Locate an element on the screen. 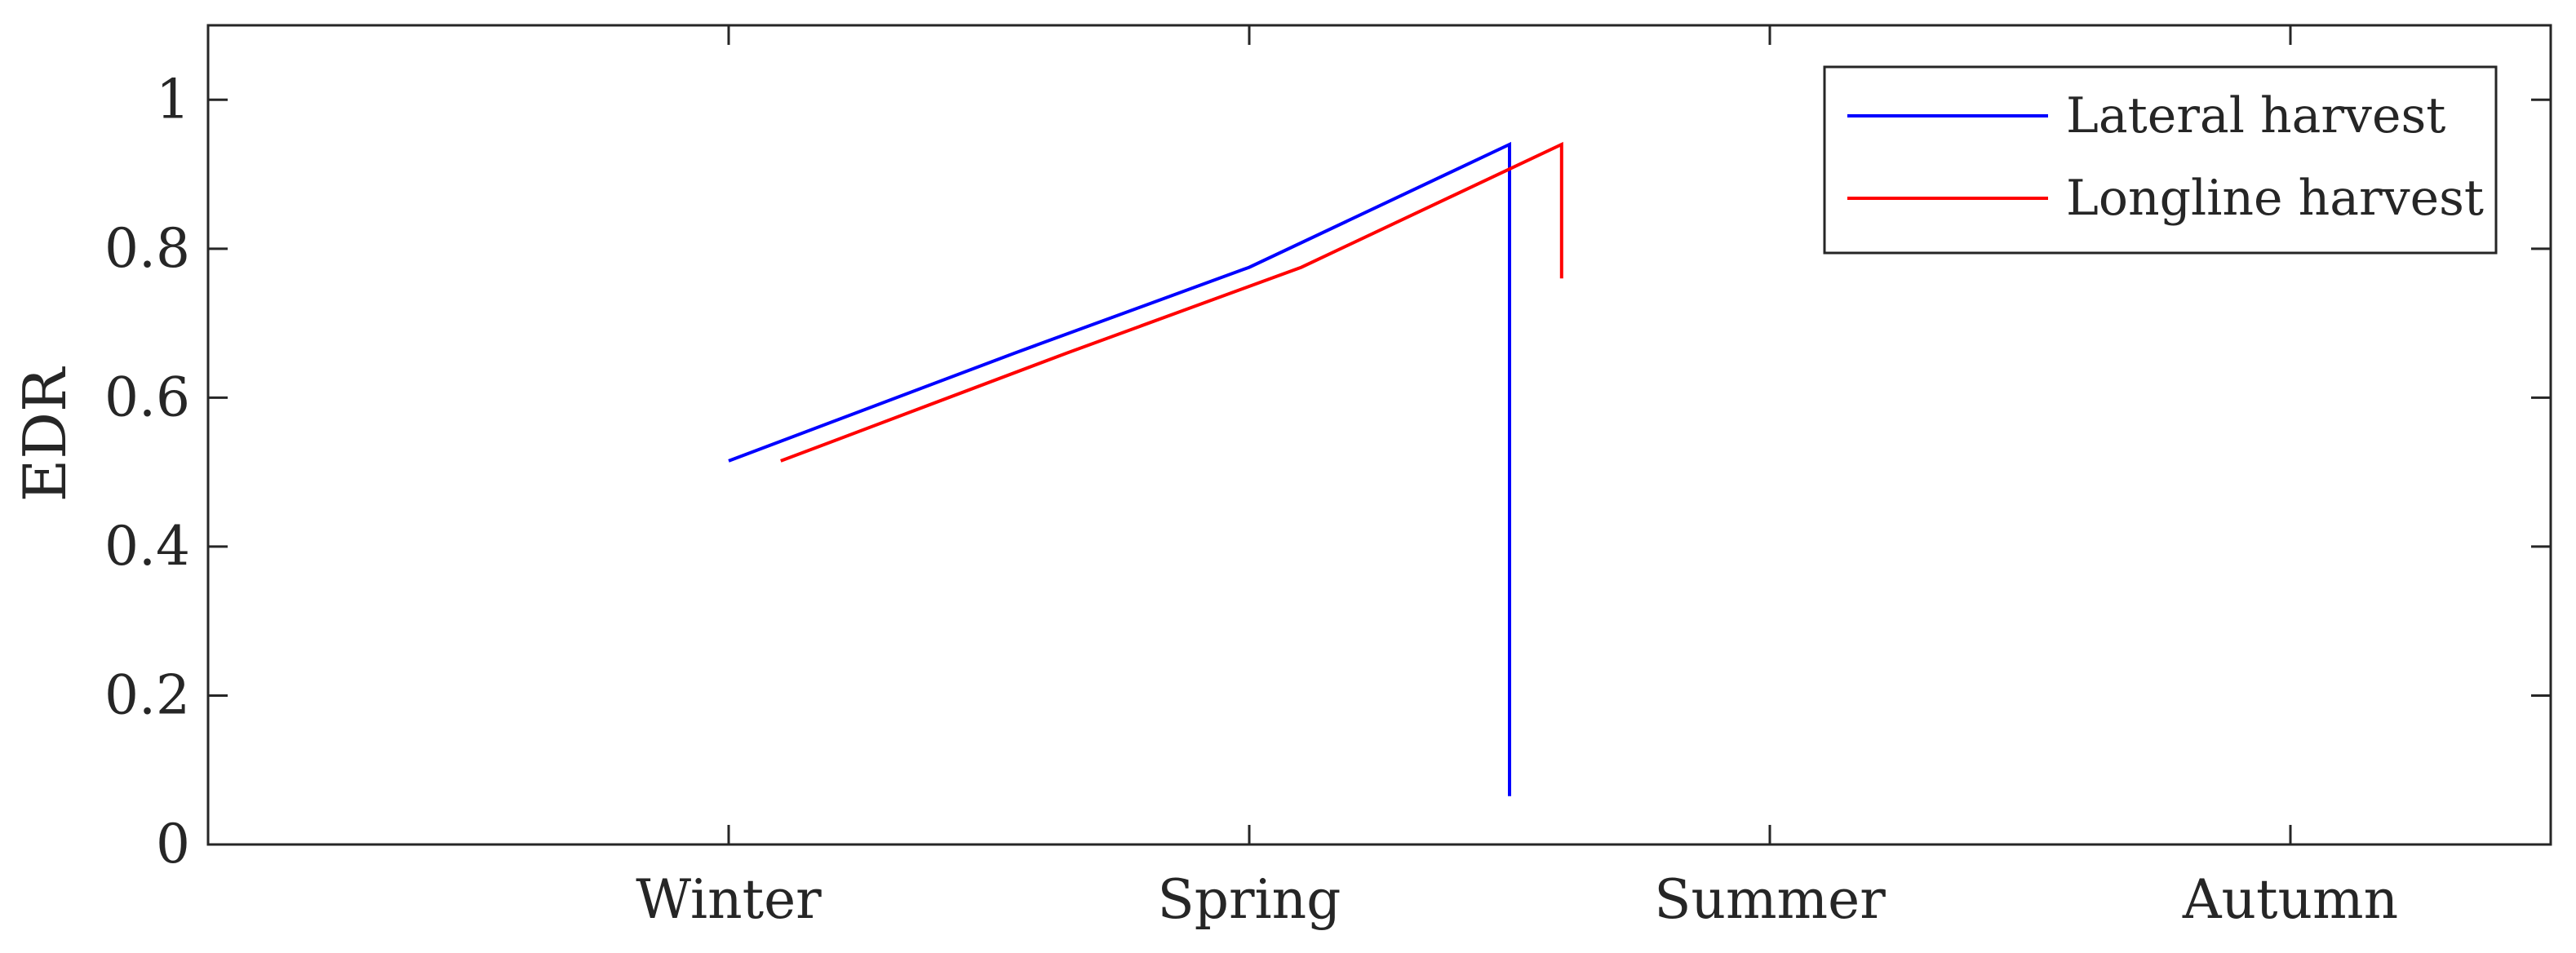 This screenshot has width=2576, height=953. series-line is located at coordinates (1171, 302).